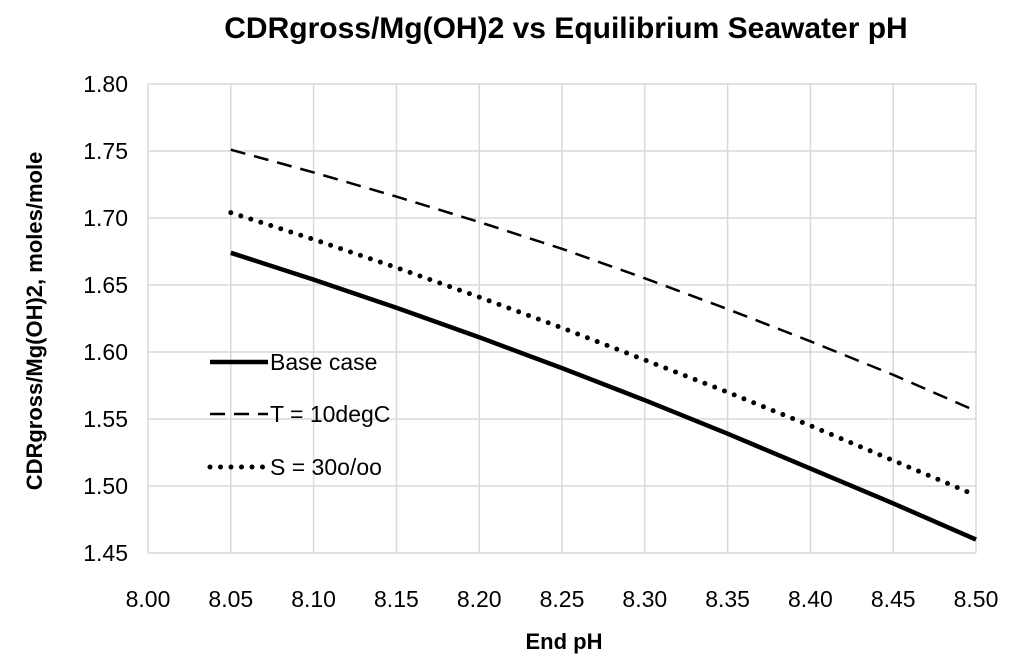 The image size is (1028, 666). I want to click on y-tick-label: 1.45, so click(105, 553).